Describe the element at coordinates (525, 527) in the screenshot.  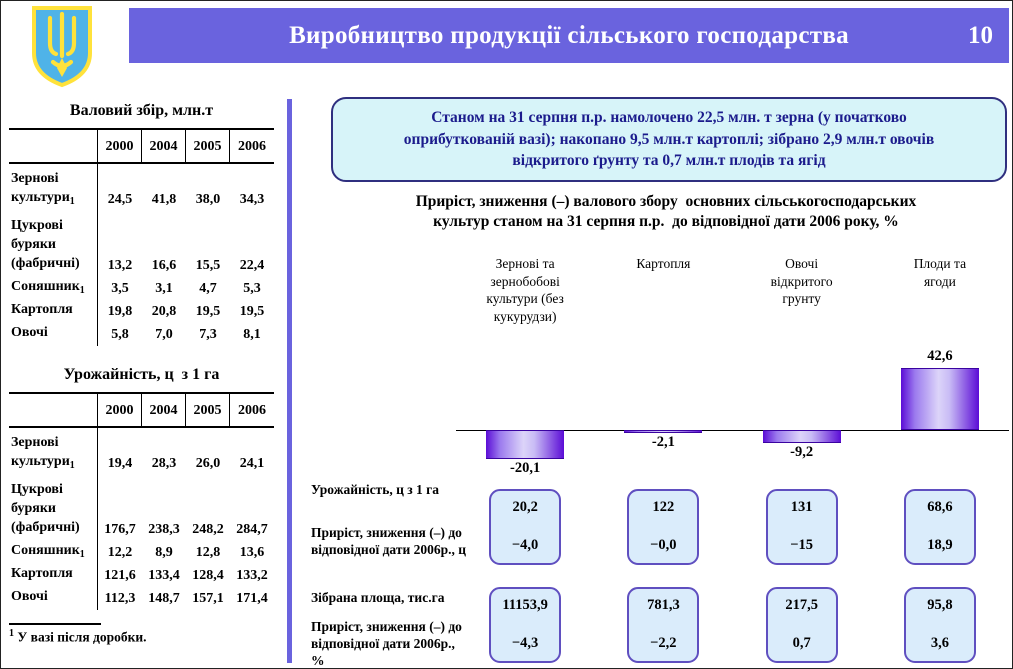
I see `metric-box: 20,2 −4,0` at that location.